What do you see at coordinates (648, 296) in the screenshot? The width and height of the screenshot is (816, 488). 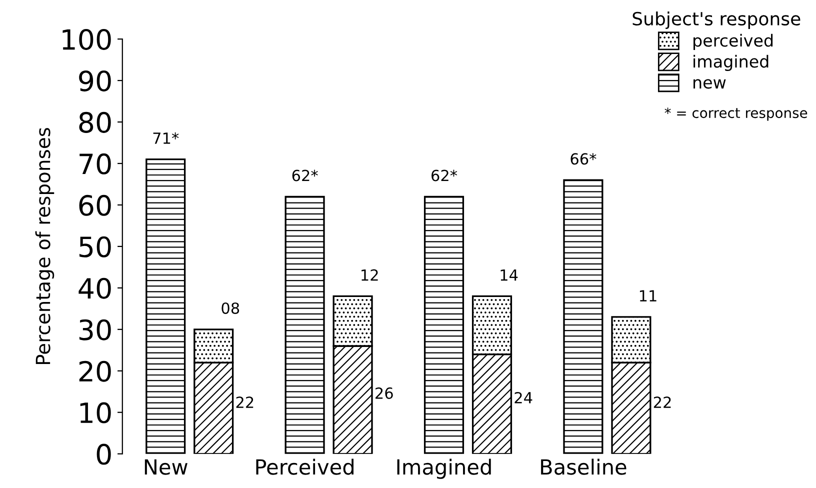 I see `data-label: 11` at bounding box center [648, 296].